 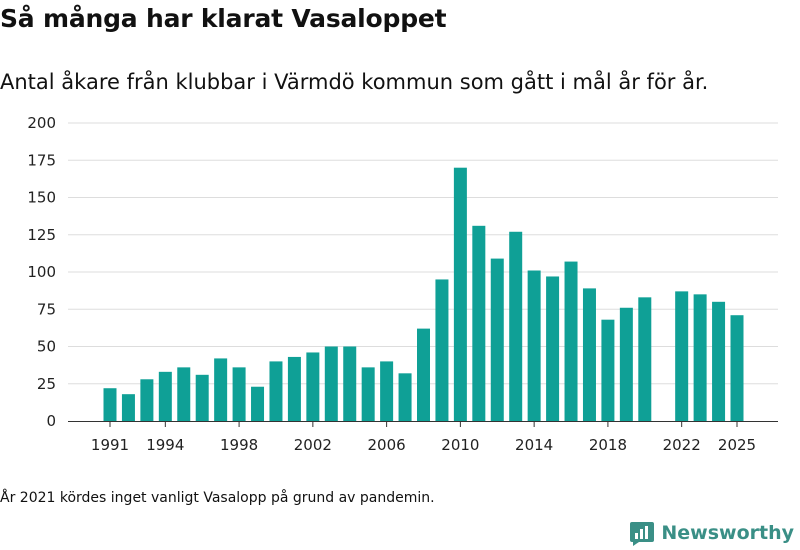 I want to click on x-tick-label: 1994, so click(x=165, y=445).